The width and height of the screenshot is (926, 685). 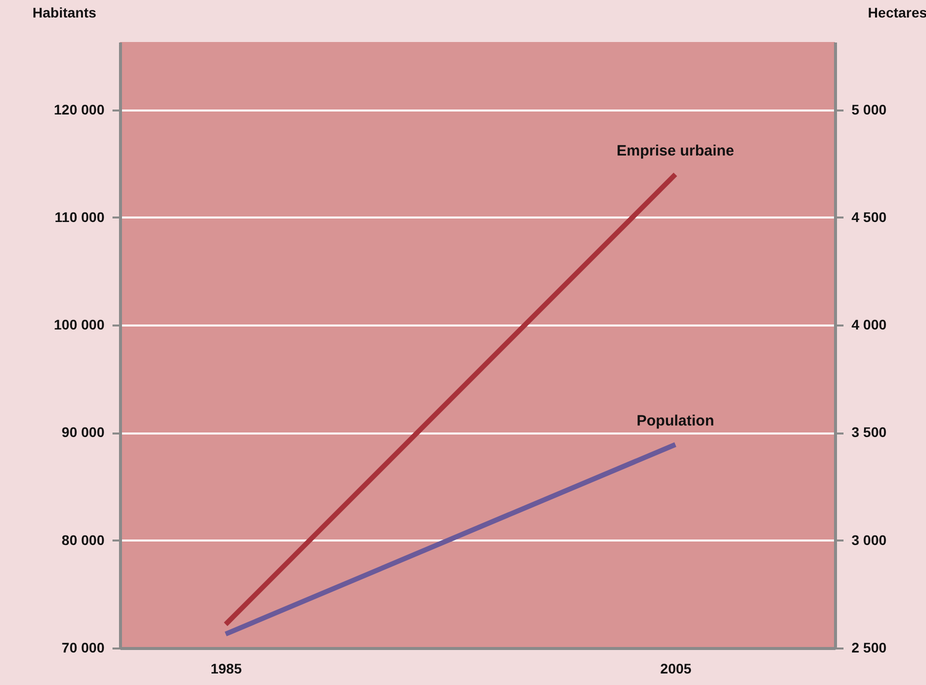 What do you see at coordinates (79, 324) in the screenshot?
I see `y-tick-label: 100 000` at bounding box center [79, 324].